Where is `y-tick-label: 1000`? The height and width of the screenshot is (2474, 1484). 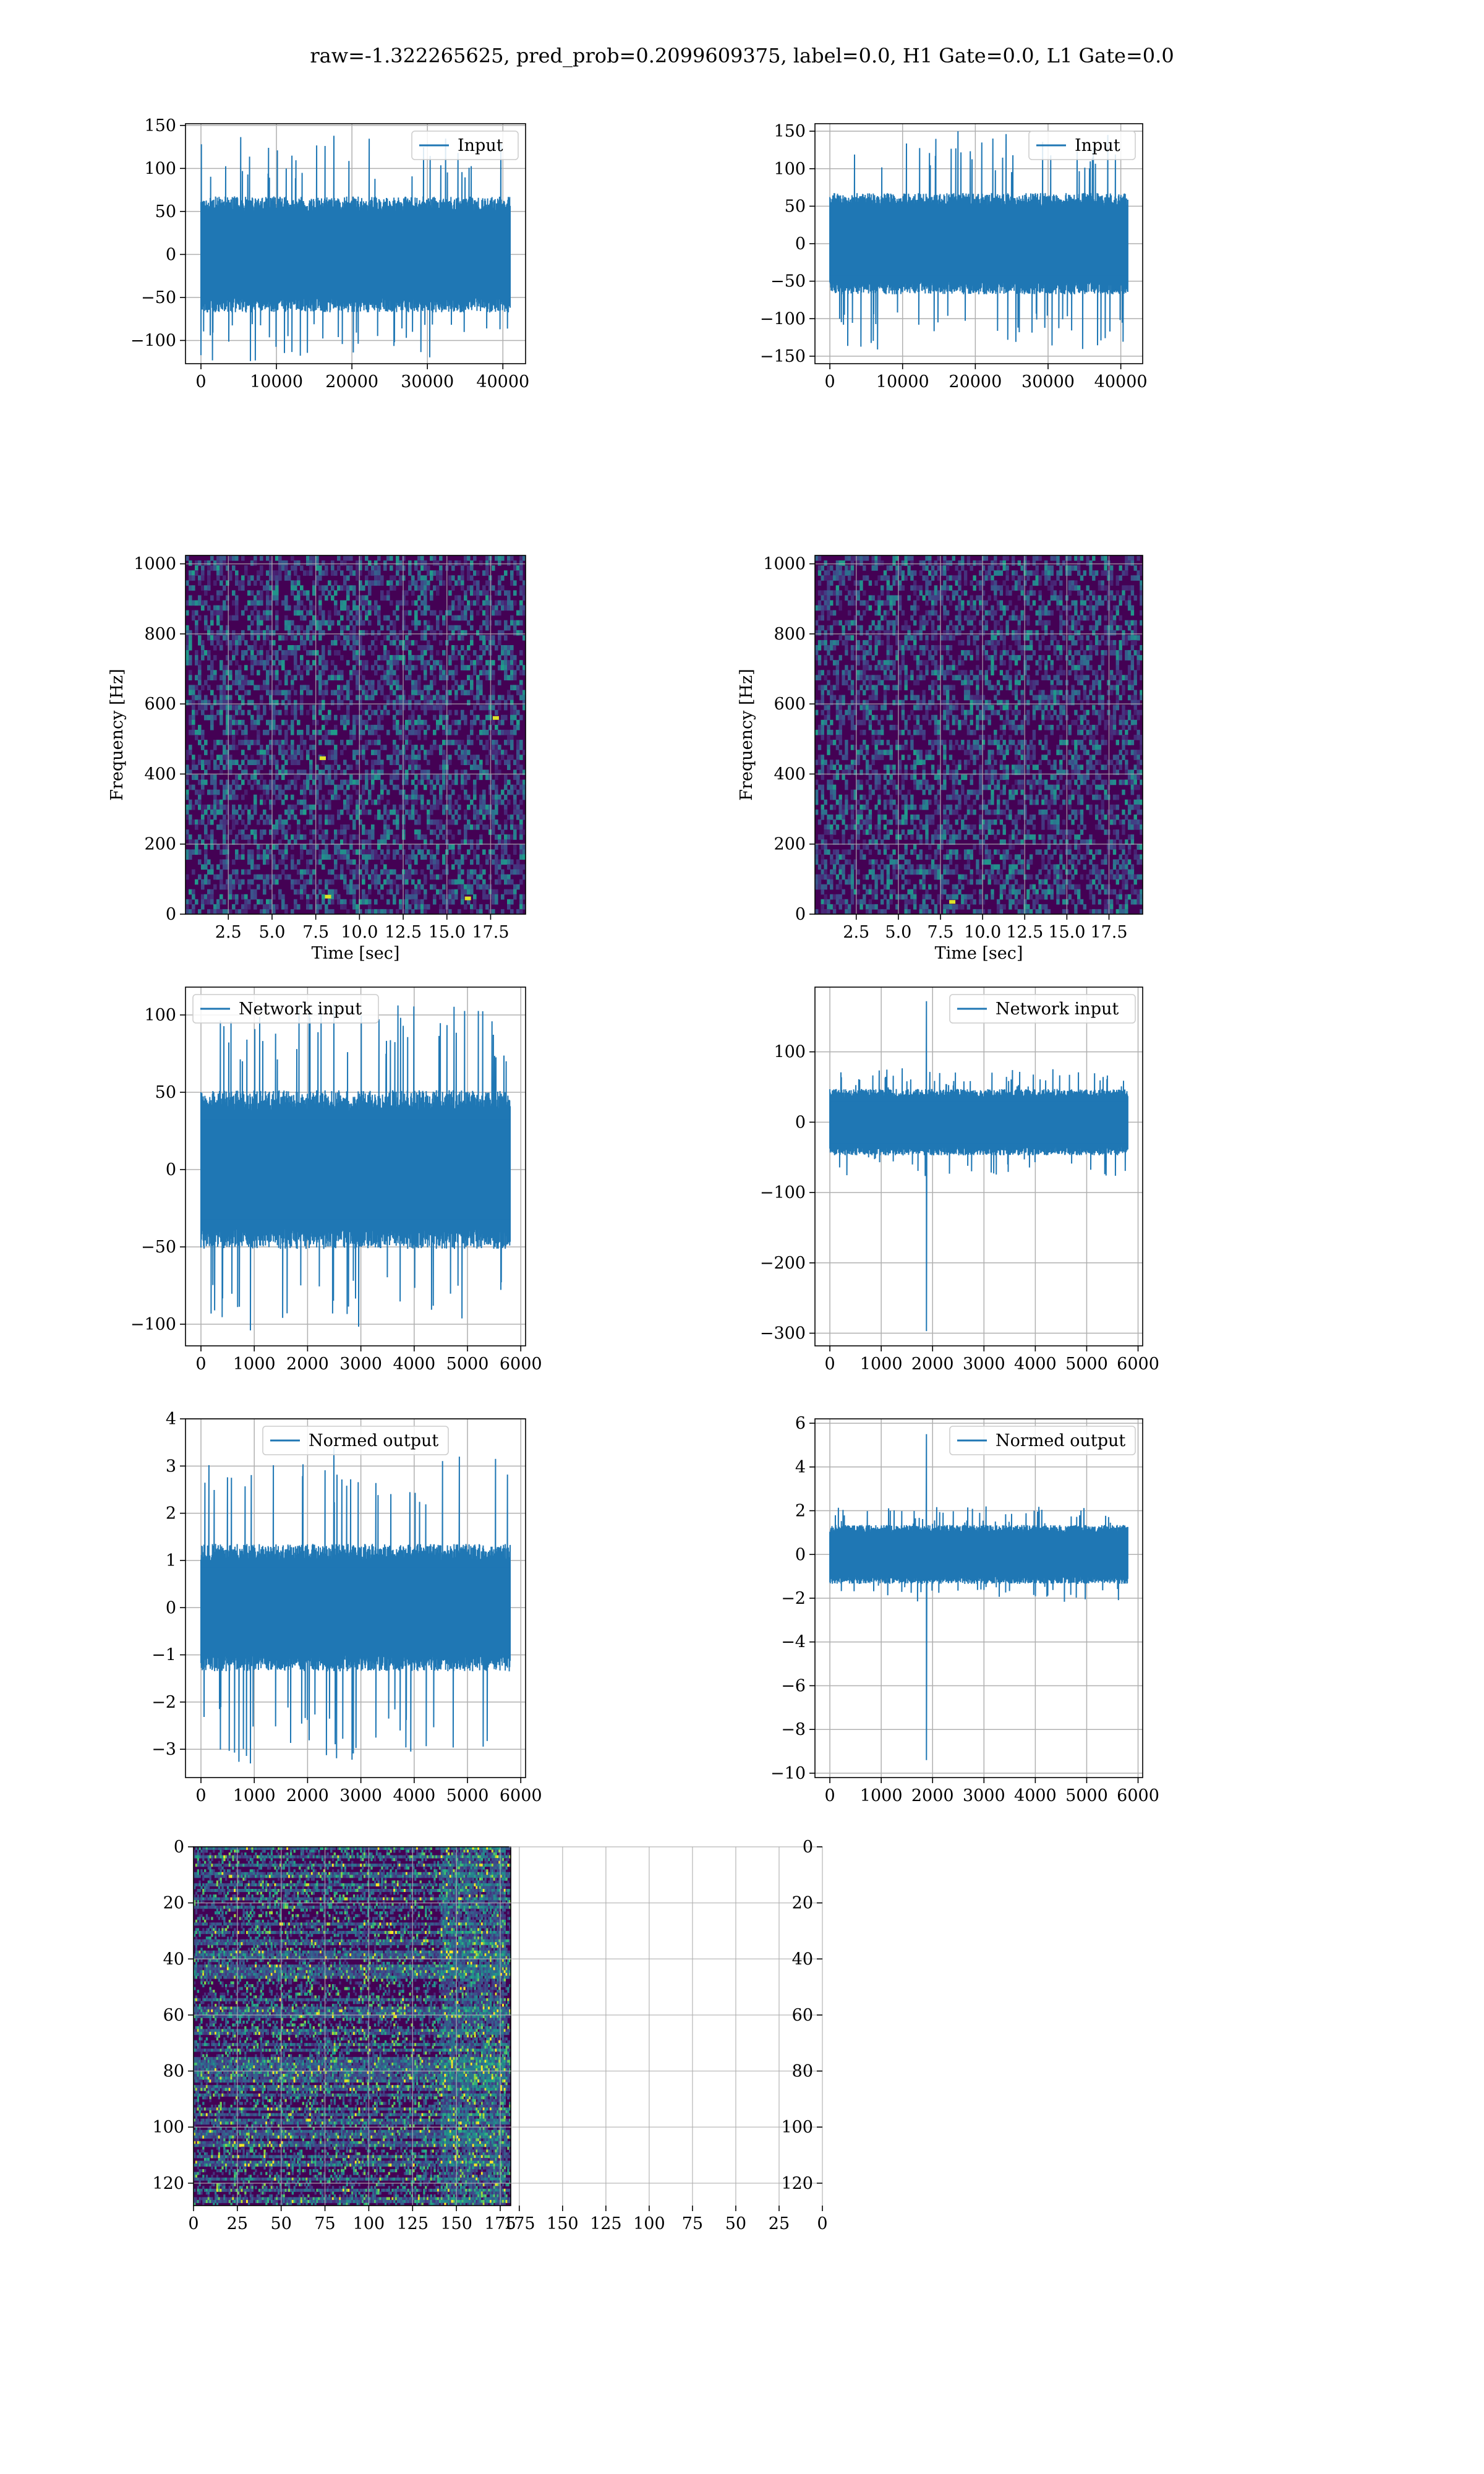
y-tick-label: 1000 is located at coordinates (155, 564).